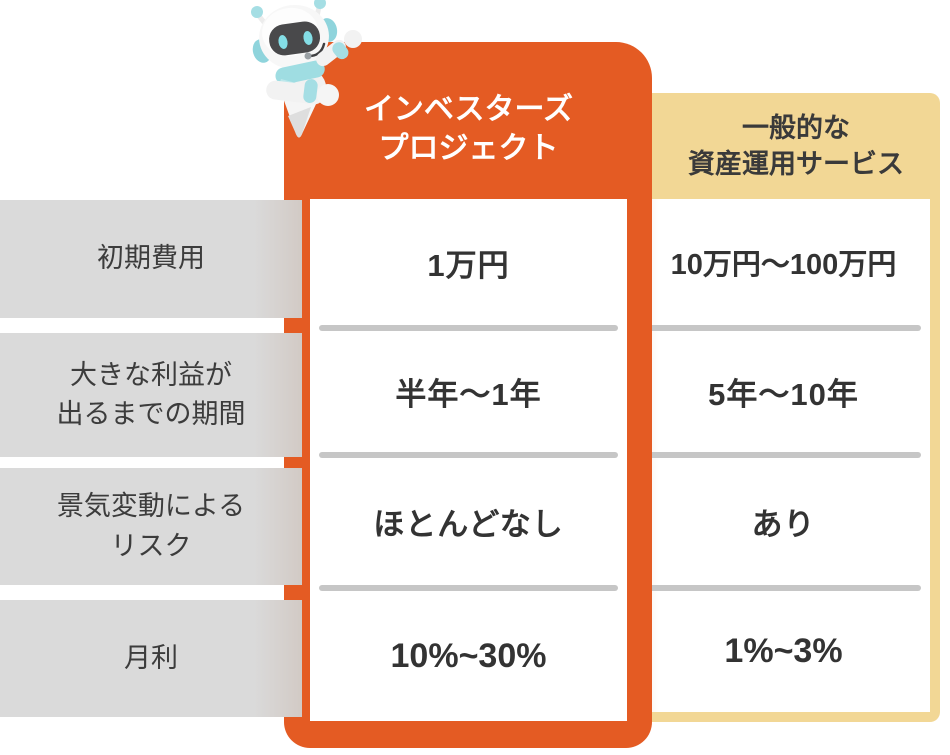  What do you see at coordinates (468, 109) in the screenshot?
I see `header-line: インベスターズ` at bounding box center [468, 109].